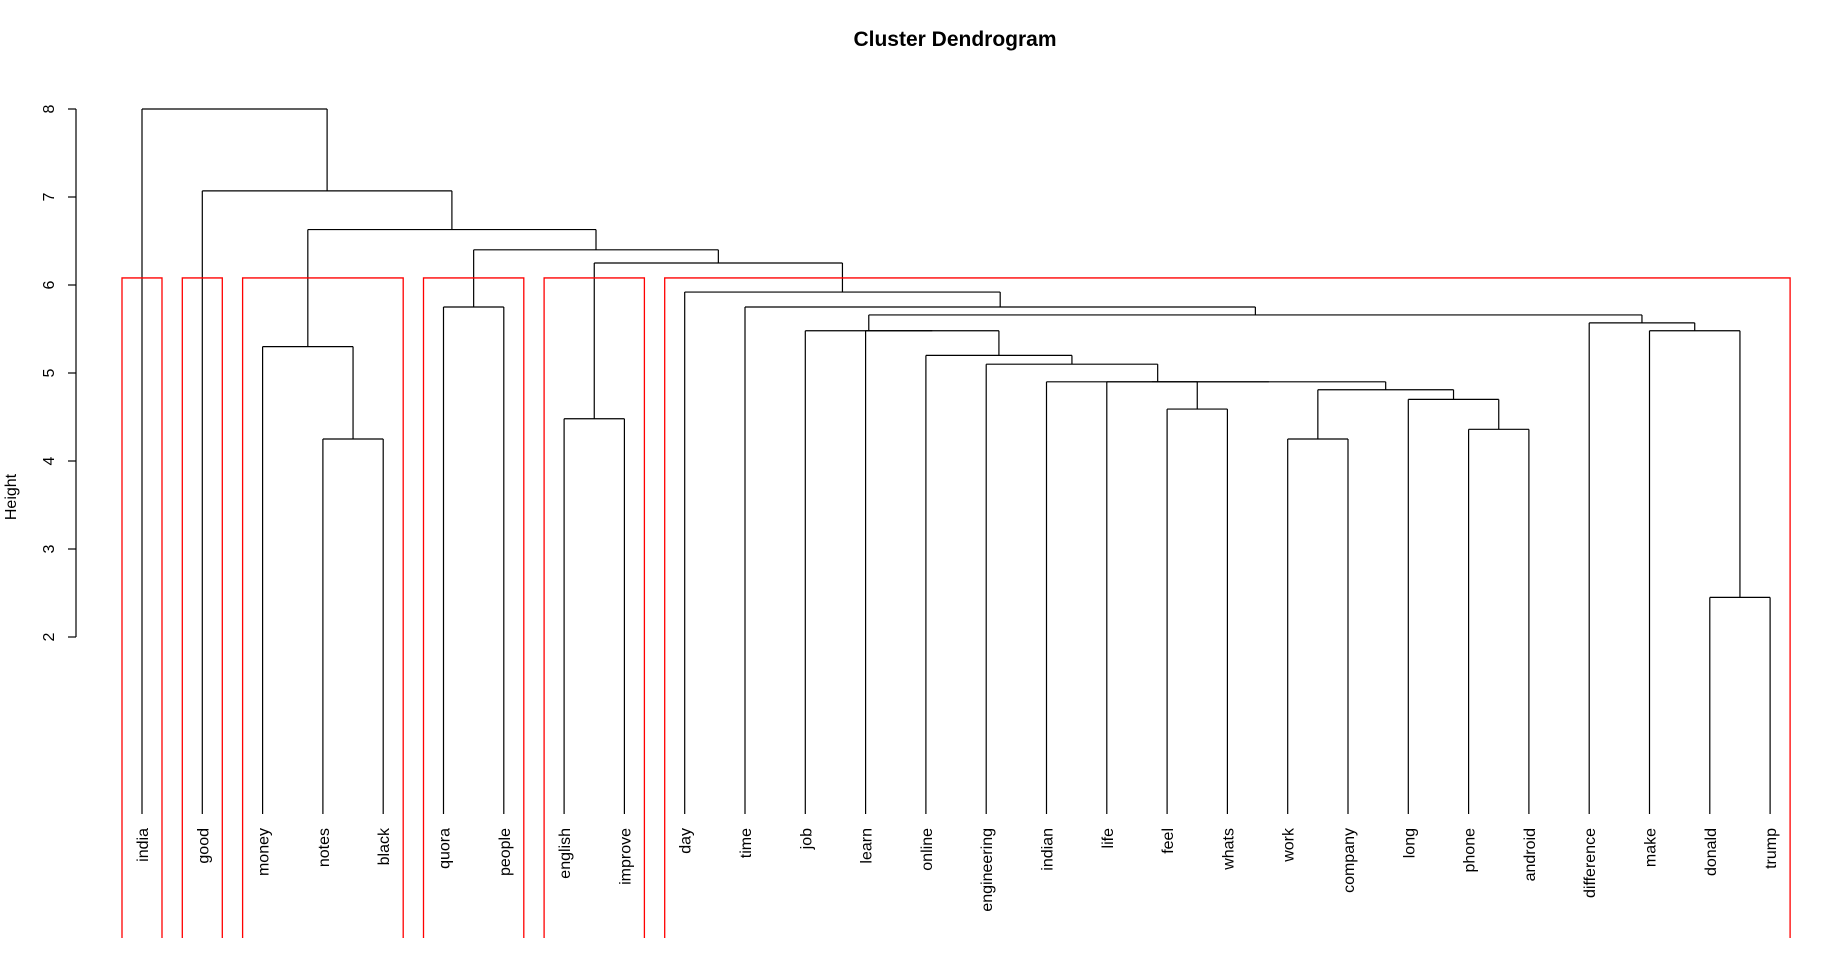  Describe the element at coordinates (1409, 843) in the screenshot. I see `leaf-label: long` at that location.